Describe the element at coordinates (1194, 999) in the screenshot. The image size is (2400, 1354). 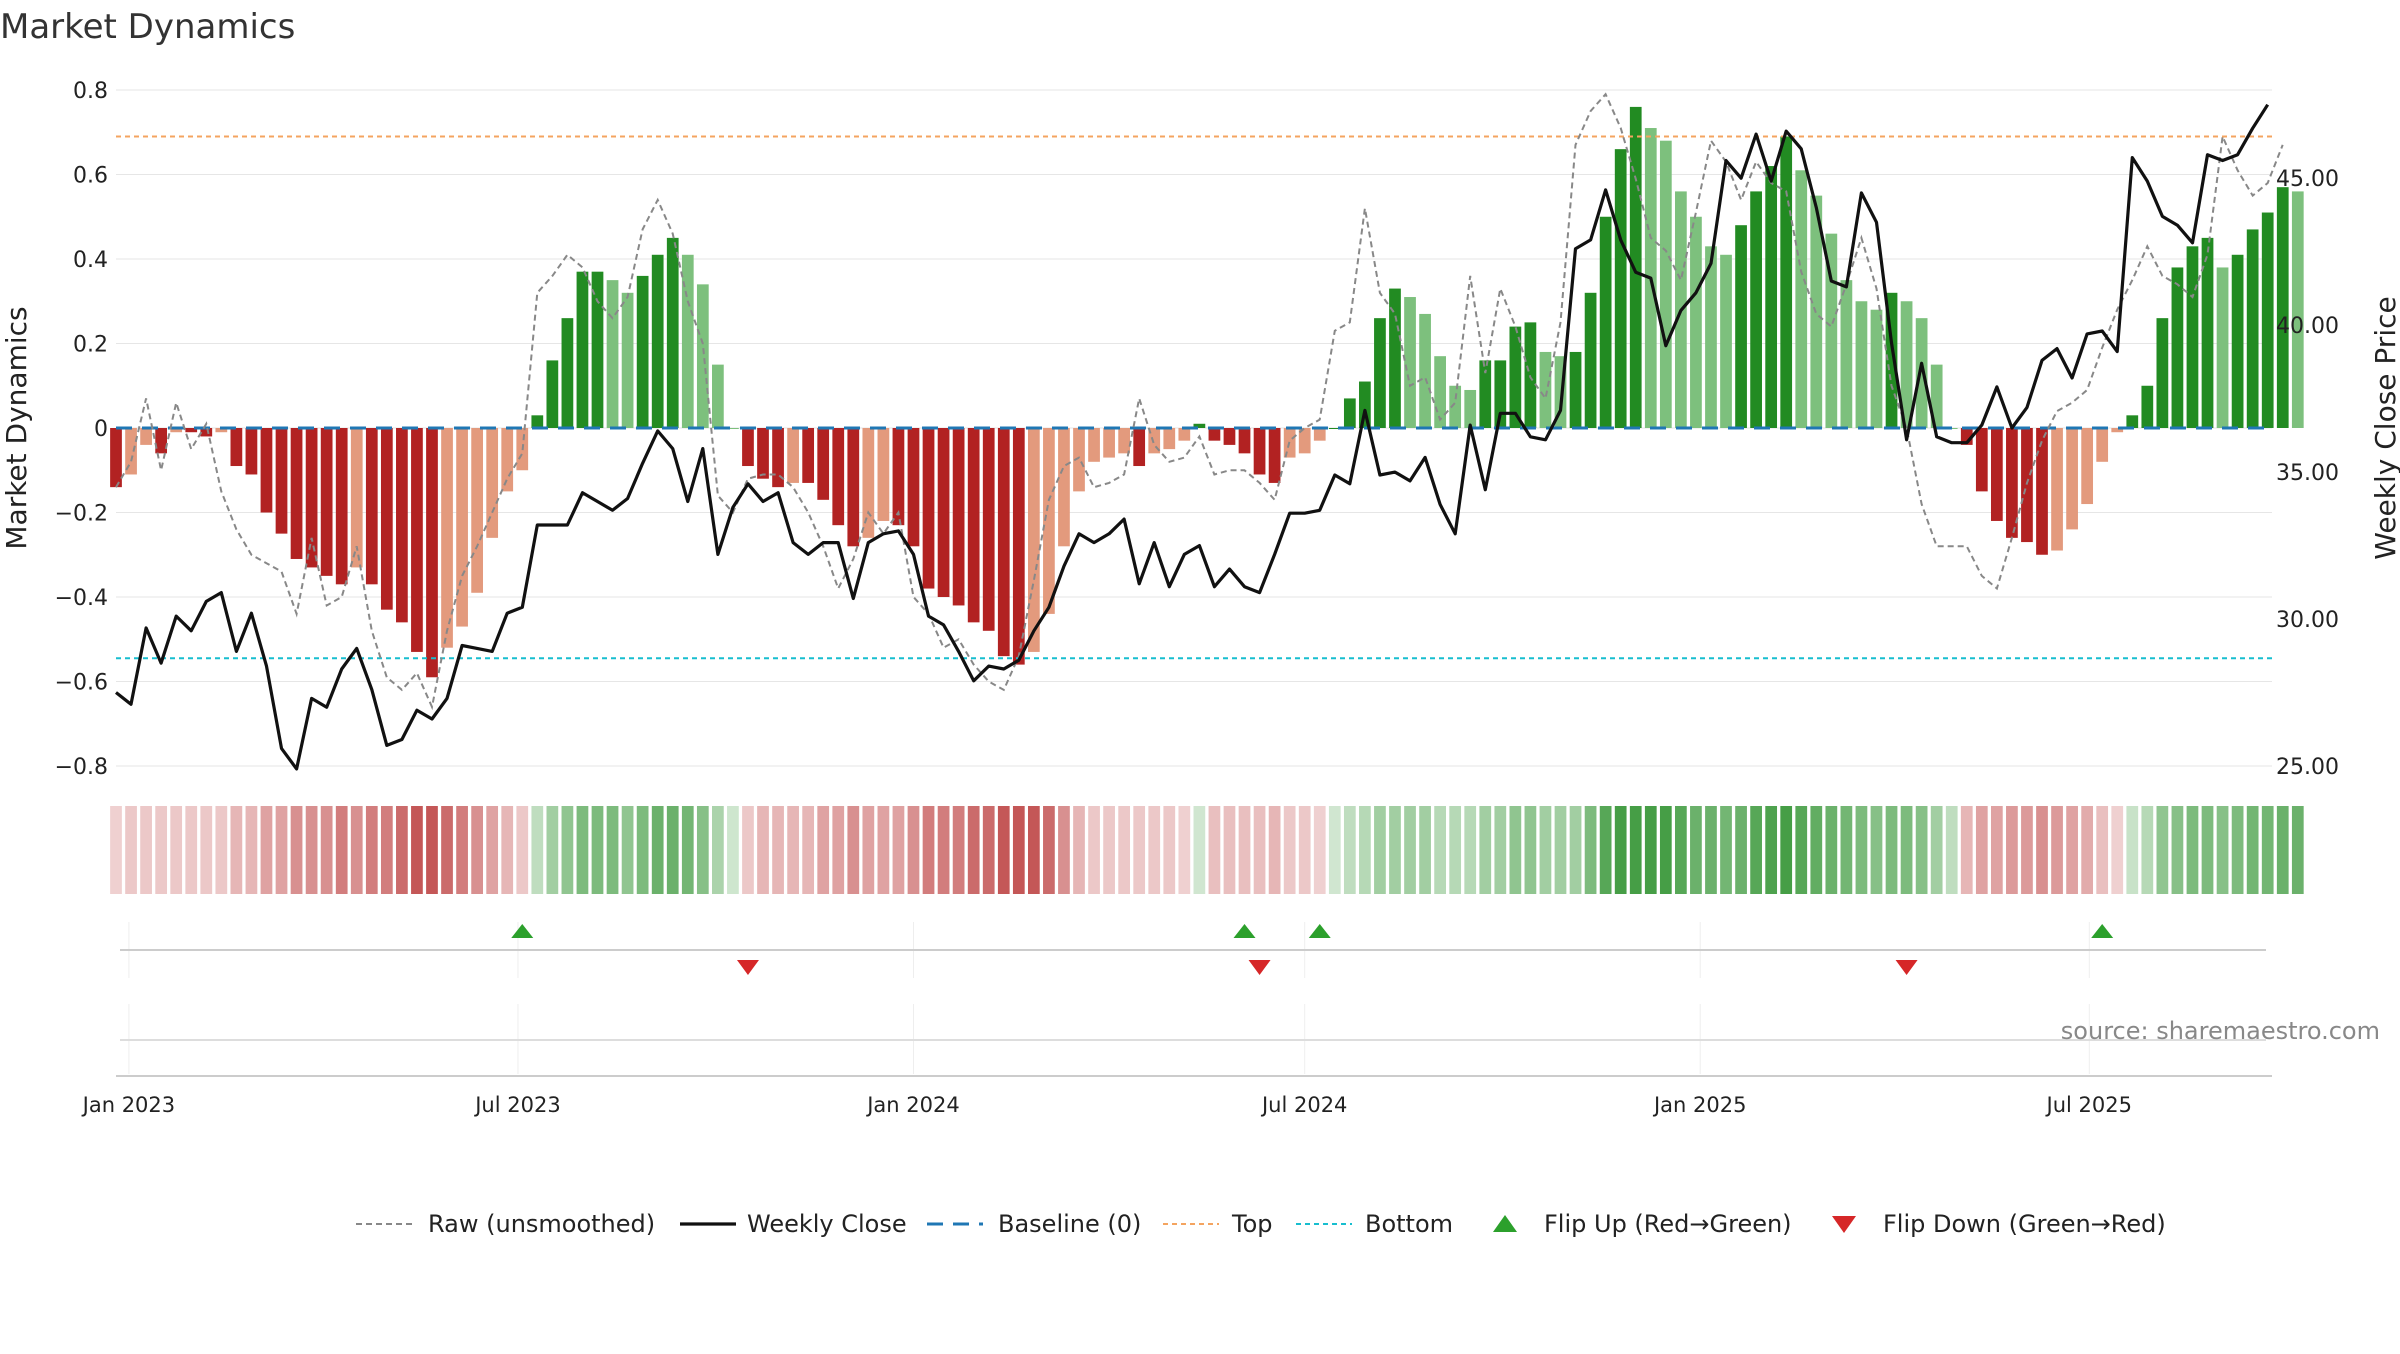
I see `flip-markers-panel` at that location.